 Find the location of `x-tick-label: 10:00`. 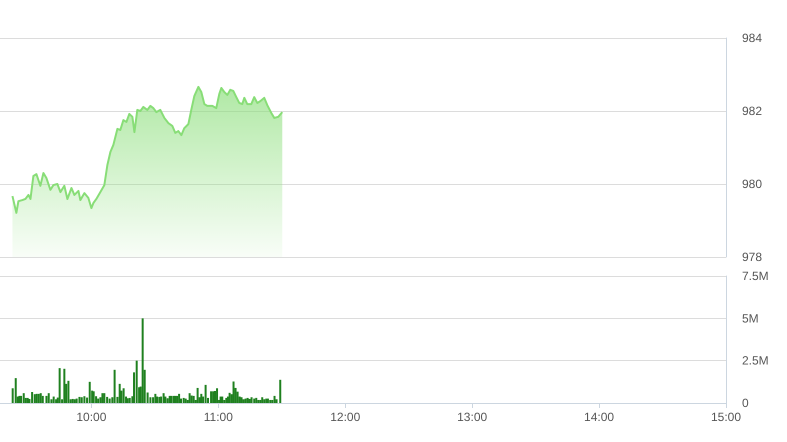

x-tick-label: 10:00 is located at coordinates (91, 417).